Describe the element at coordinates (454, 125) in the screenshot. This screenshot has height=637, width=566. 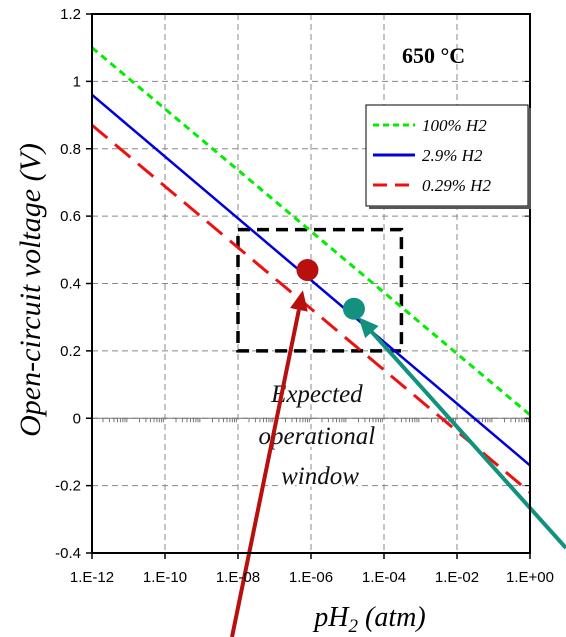
I see `legend-label: 100% H2` at that location.